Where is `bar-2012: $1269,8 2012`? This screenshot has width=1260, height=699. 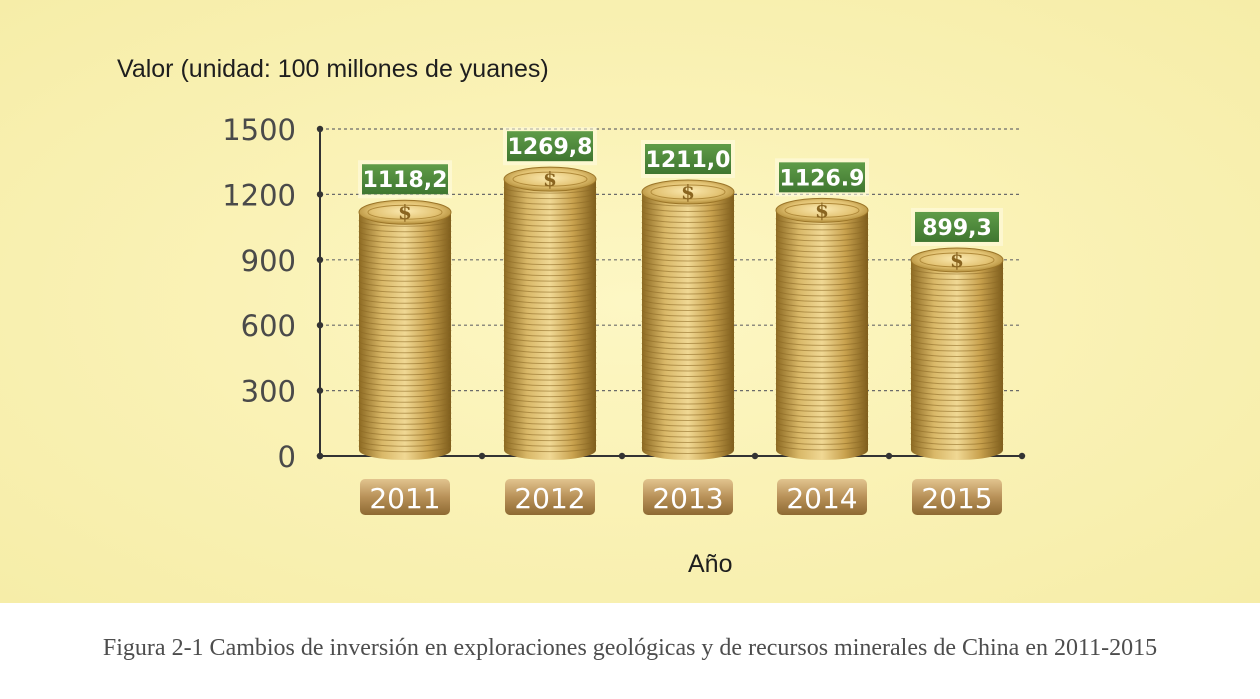 bar-2012: $1269,8 2012 is located at coordinates (550, 321).